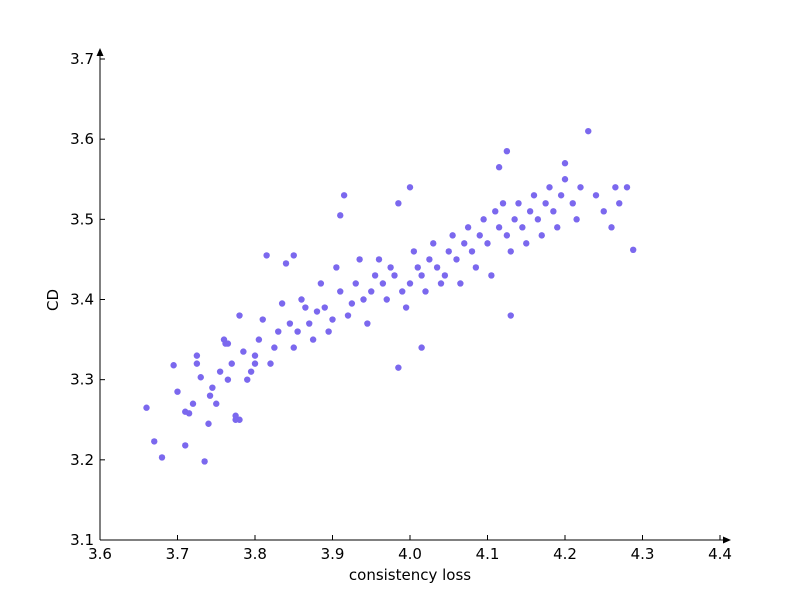 This screenshot has width=800, height=600. What do you see at coordinates (53, 300) in the screenshot?
I see `y-axis-title: CD` at bounding box center [53, 300].